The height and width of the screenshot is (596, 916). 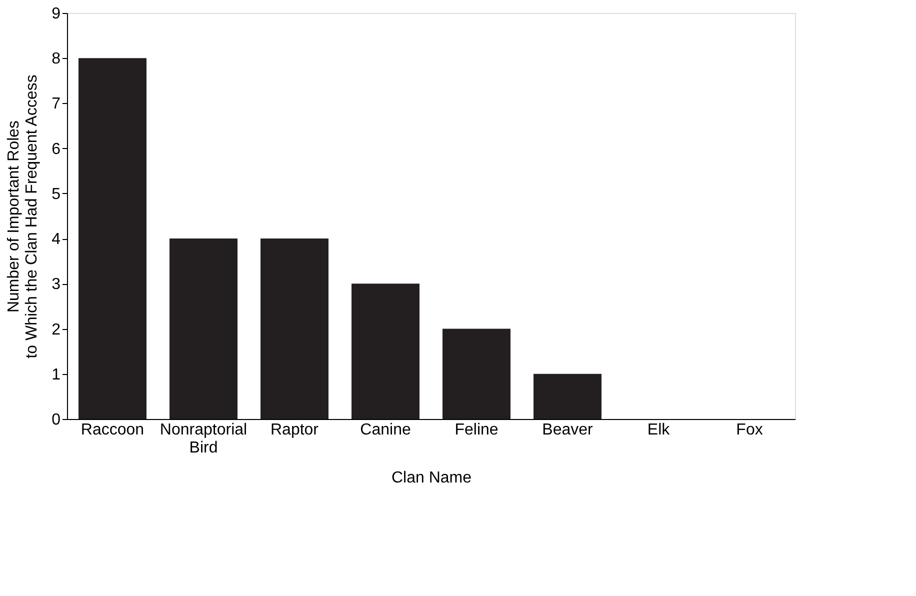 I want to click on y-tick-label: 9, so click(x=56, y=14).